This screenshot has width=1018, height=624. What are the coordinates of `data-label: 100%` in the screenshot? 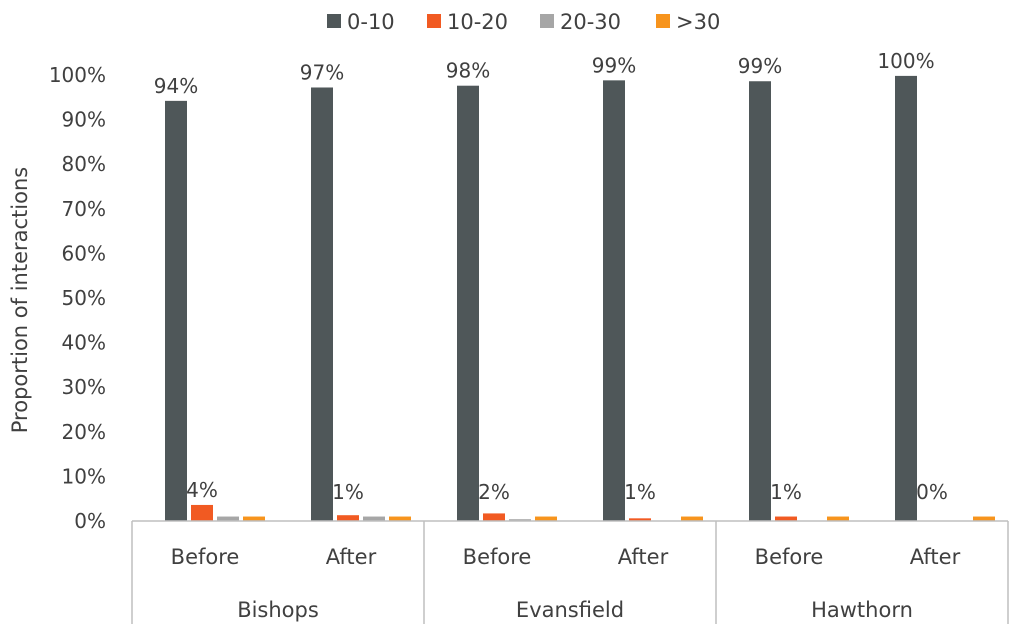 It's located at (905, 61).